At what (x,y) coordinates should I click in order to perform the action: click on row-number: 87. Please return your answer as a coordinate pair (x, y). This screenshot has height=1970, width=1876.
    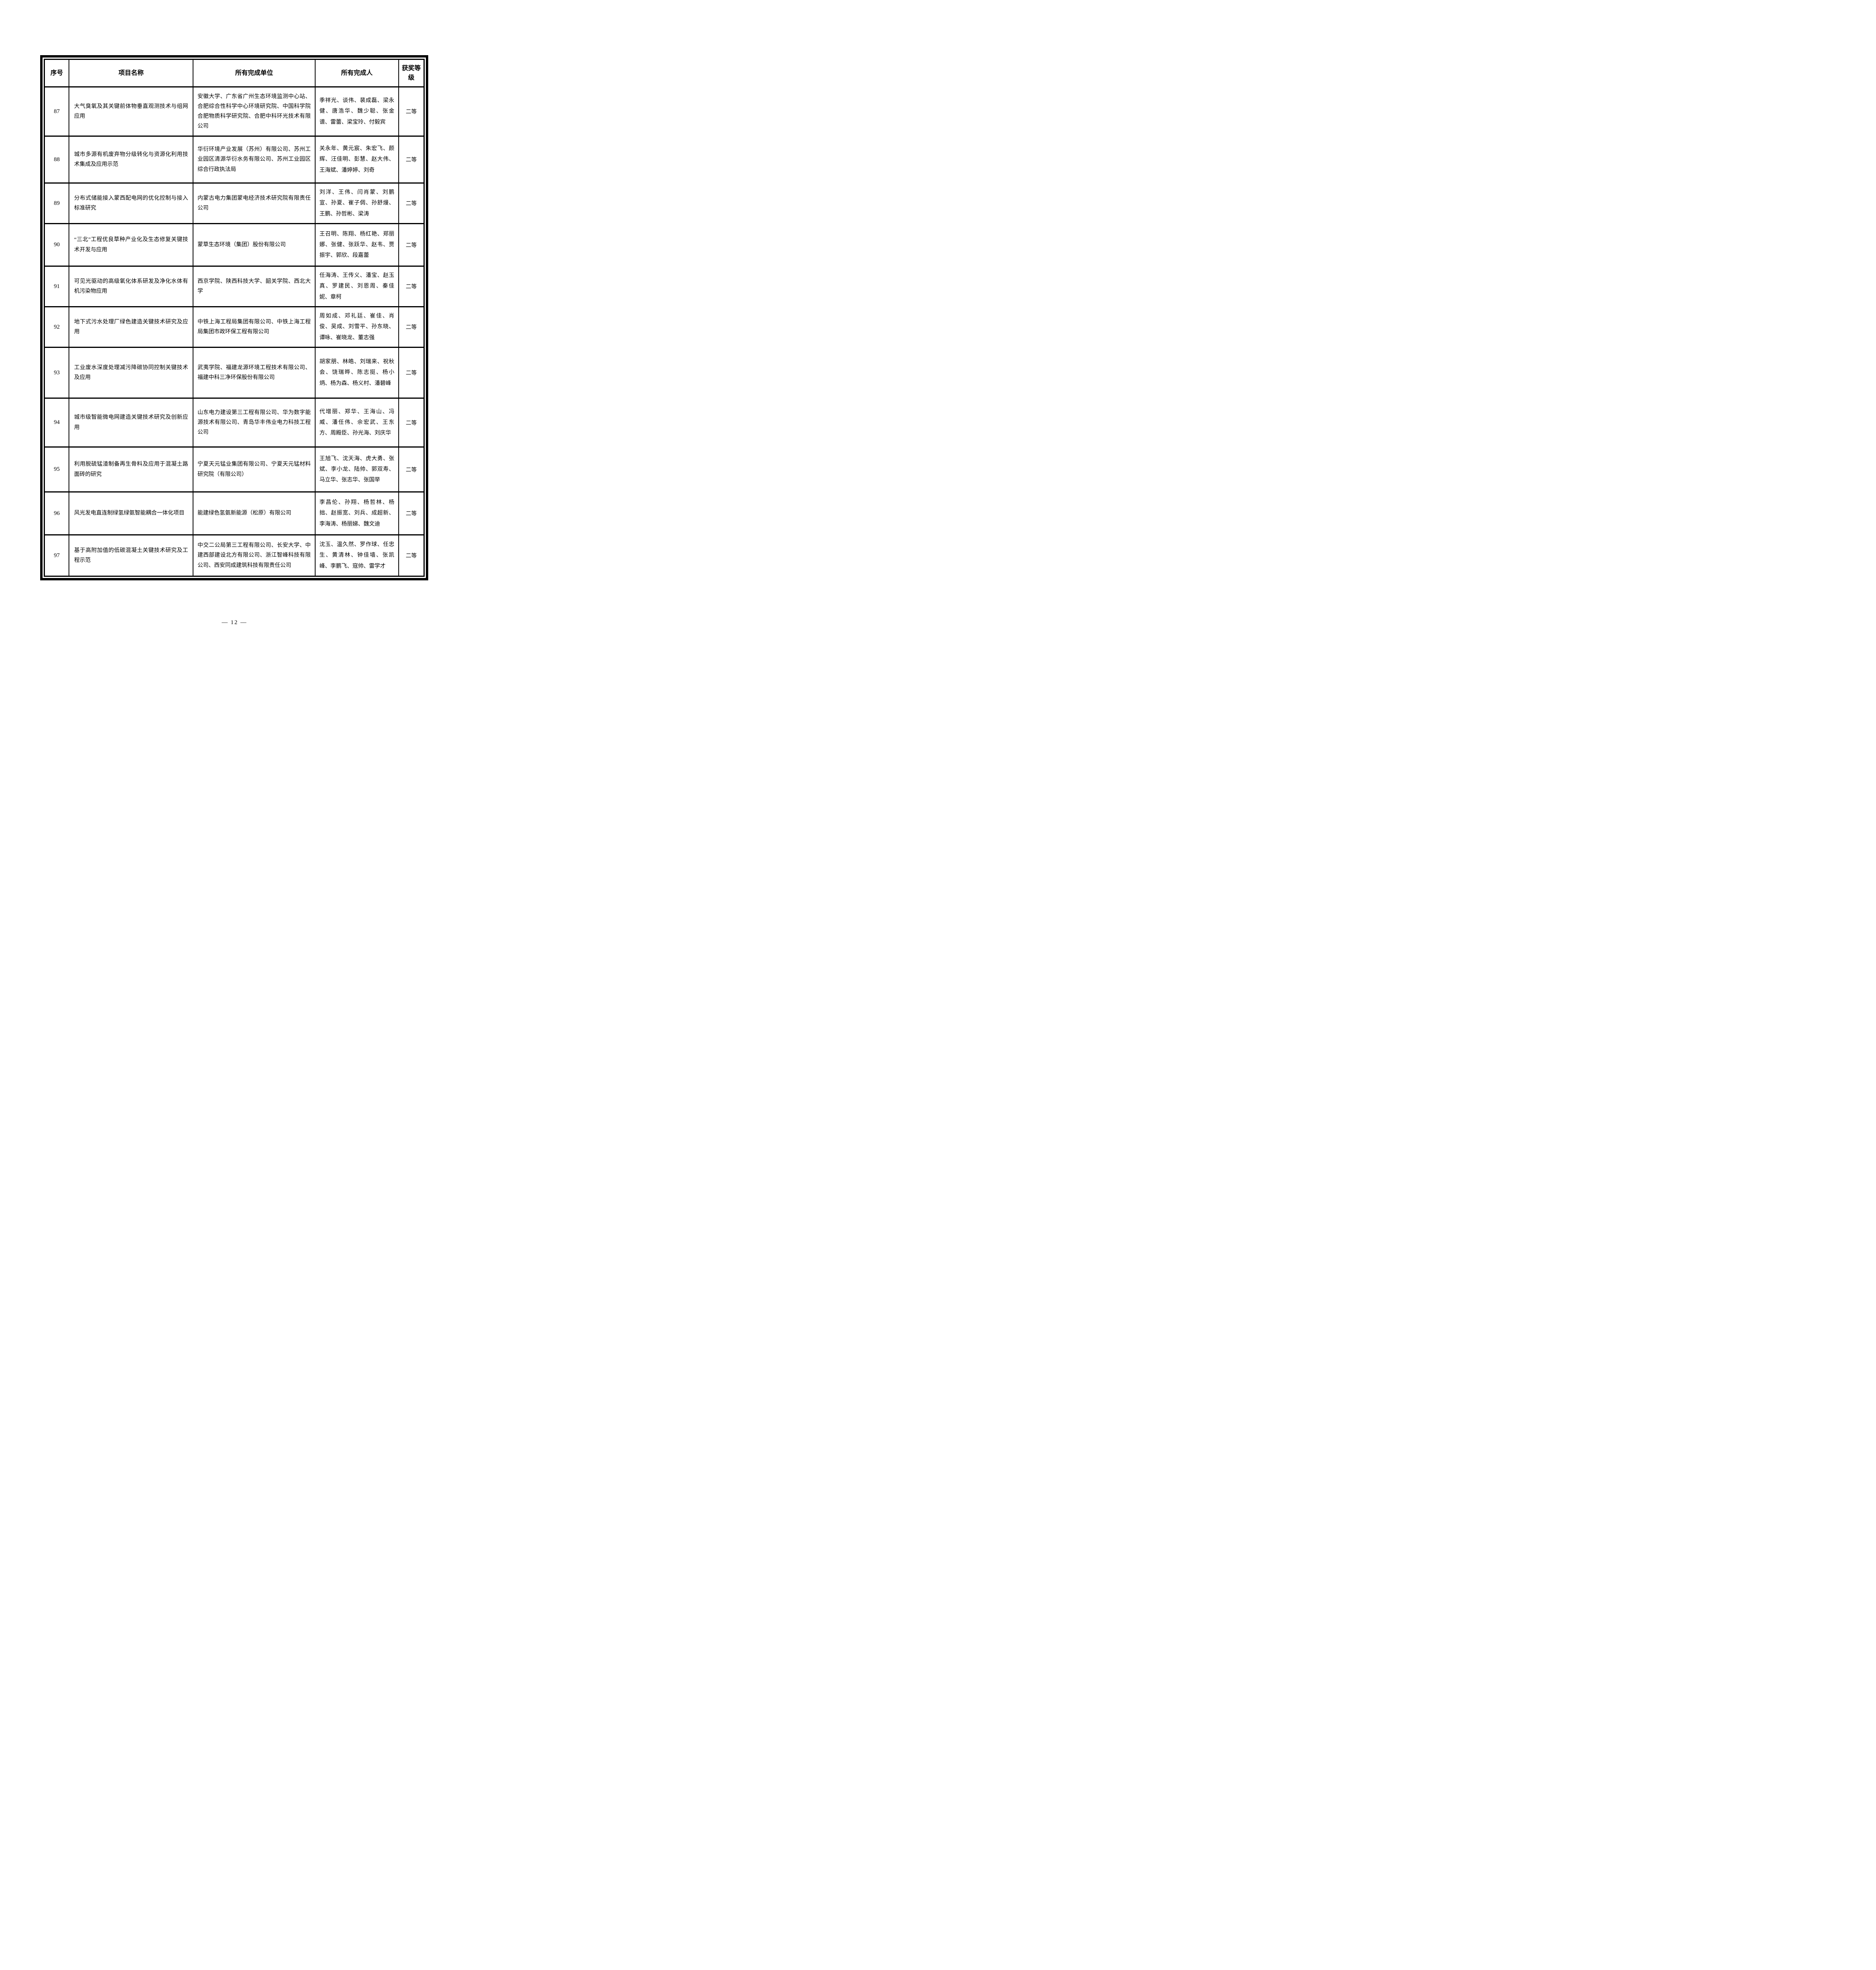
    Looking at the image, I should click on (57, 111).